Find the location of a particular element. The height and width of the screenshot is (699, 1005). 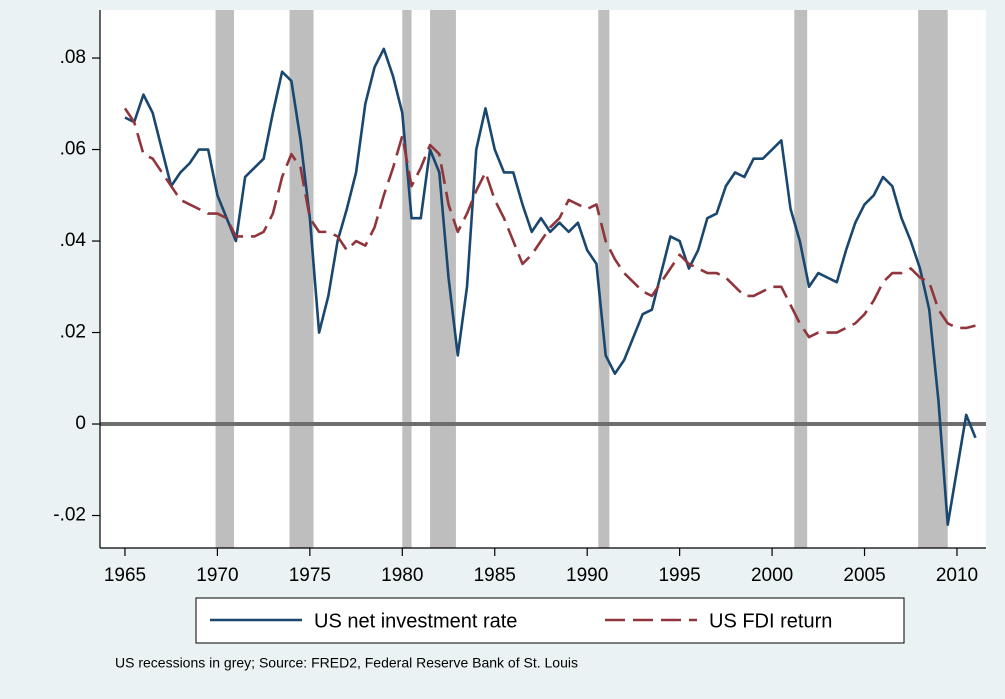

y-tick-label: .08 is located at coordinates (73, 57).